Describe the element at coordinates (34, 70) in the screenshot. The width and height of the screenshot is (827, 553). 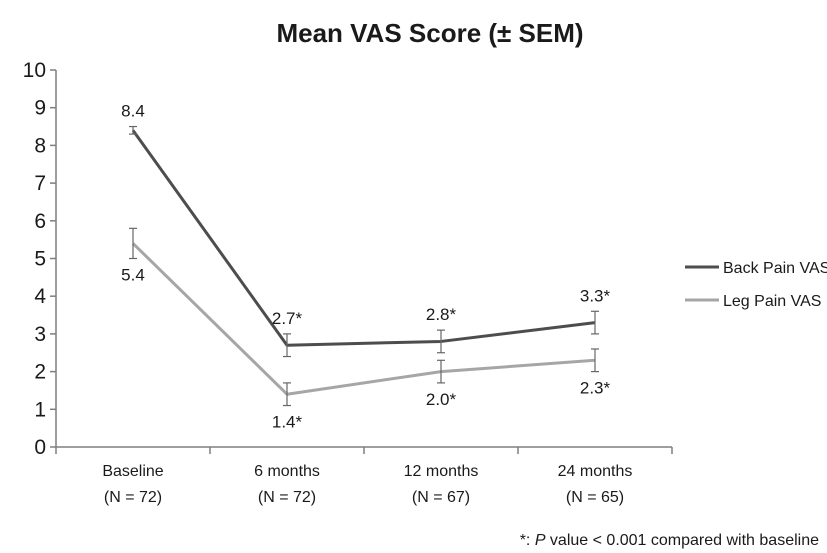
I see `y-tick-label: 10` at that location.